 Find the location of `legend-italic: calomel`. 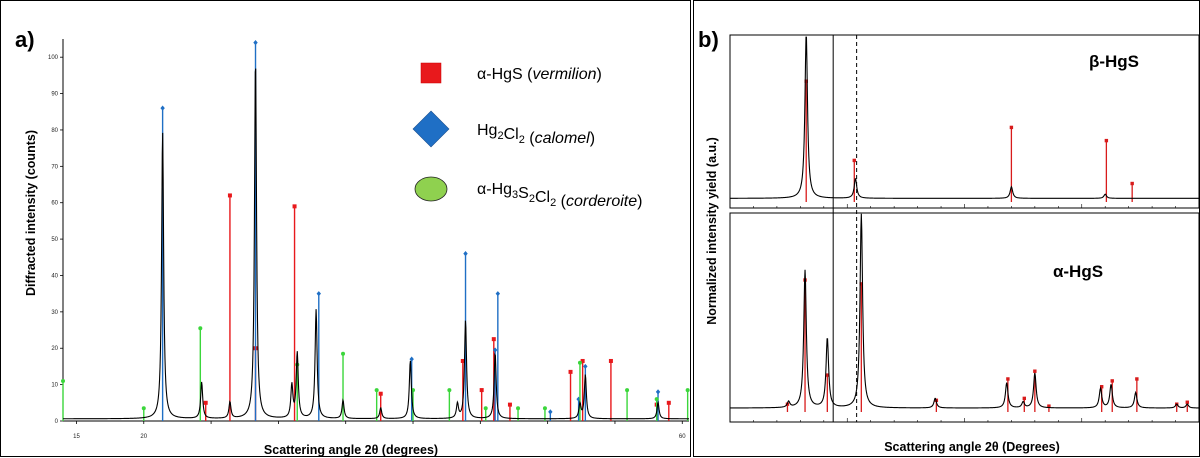

legend-italic: calomel is located at coordinates (563, 138).